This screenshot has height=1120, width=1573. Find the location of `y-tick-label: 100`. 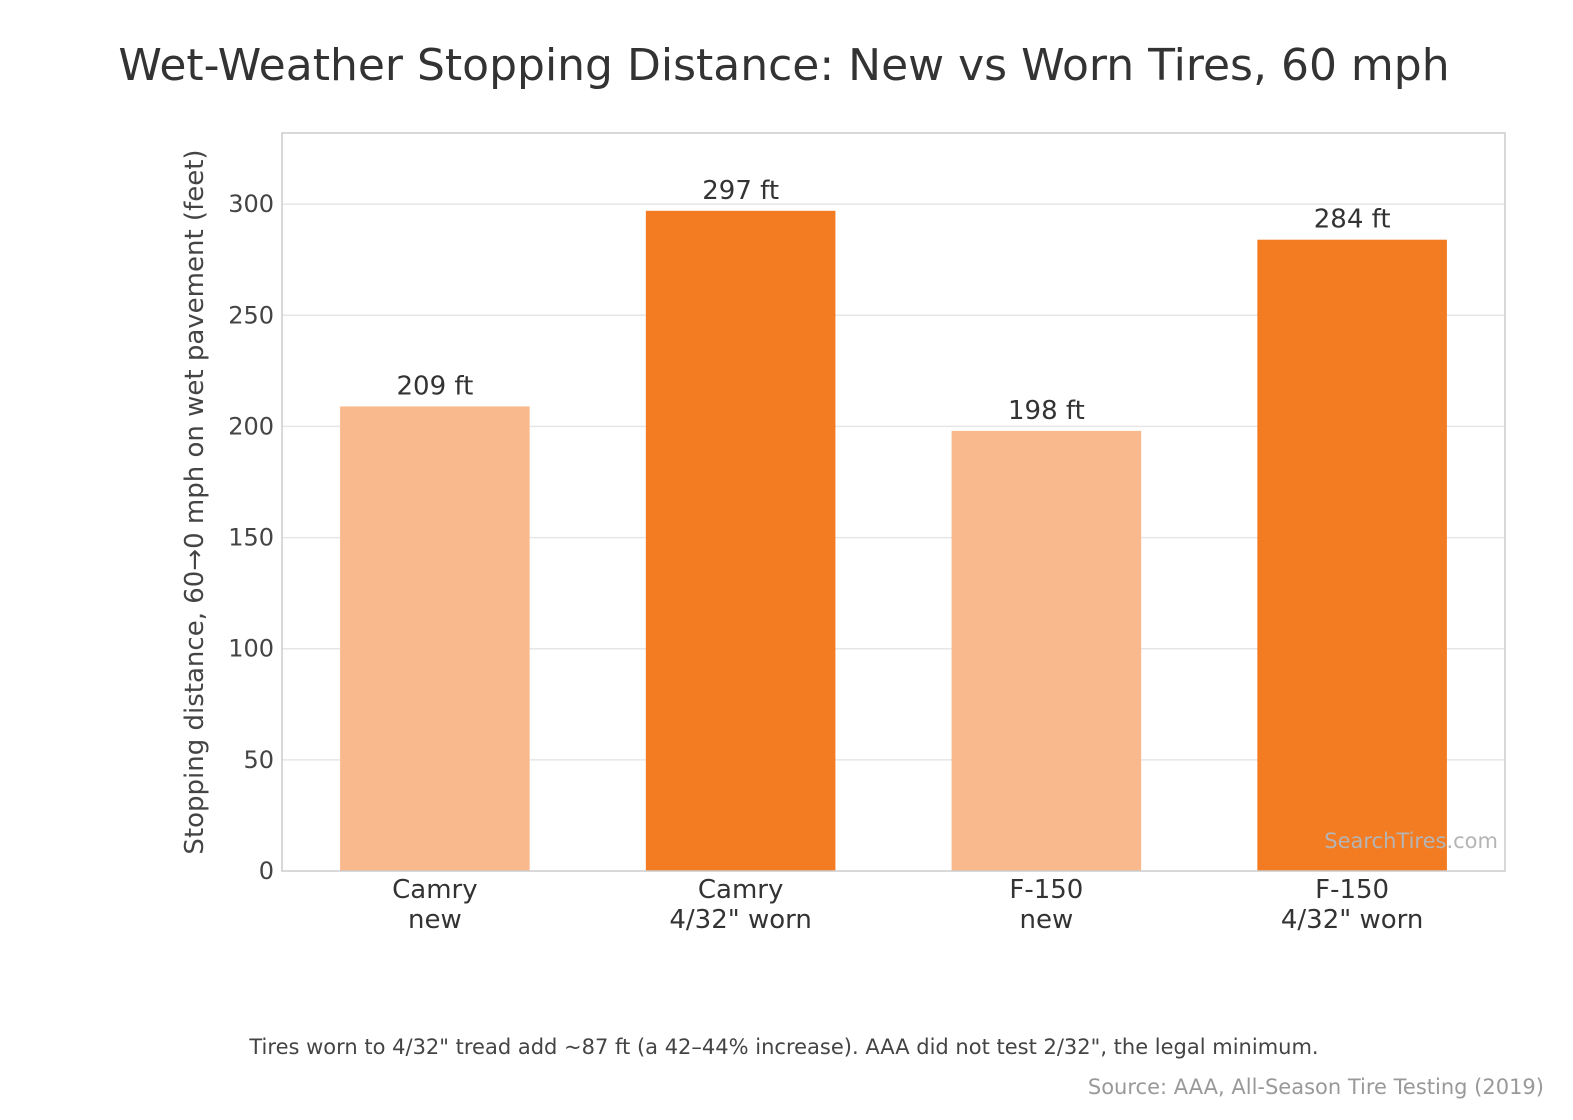

y-tick-label: 100 is located at coordinates (251, 649).